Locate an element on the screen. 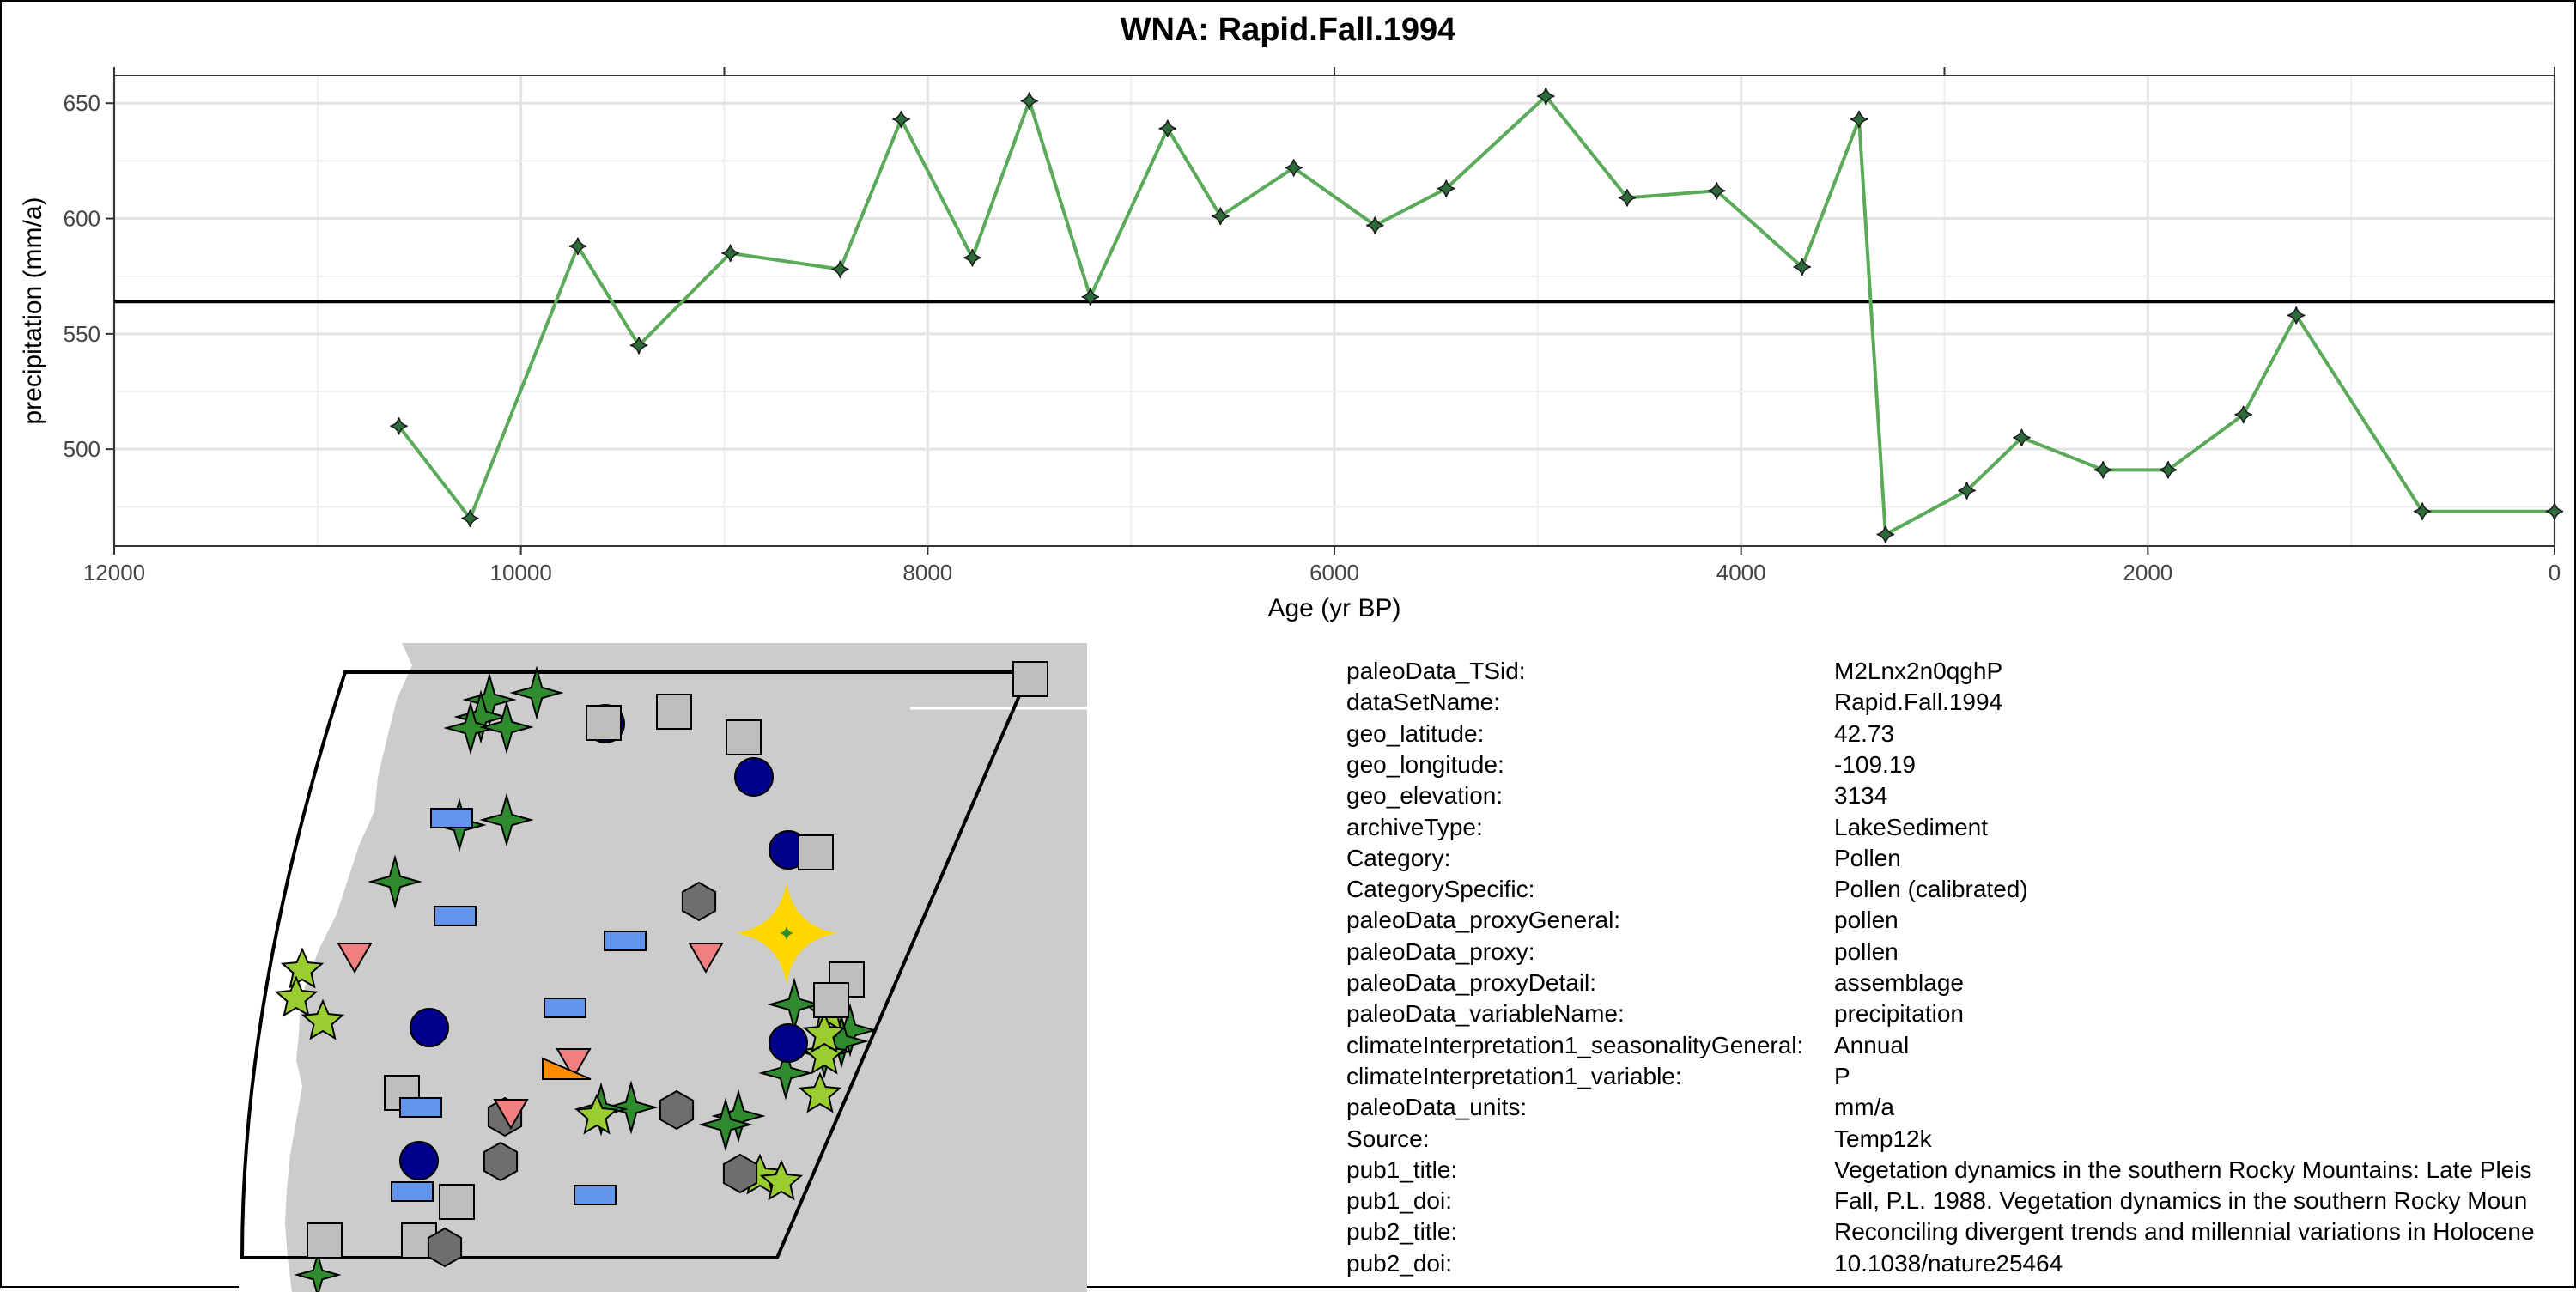  metadata-key: paleoData_proxyGeneral: is located at coordinates (1484, 920).